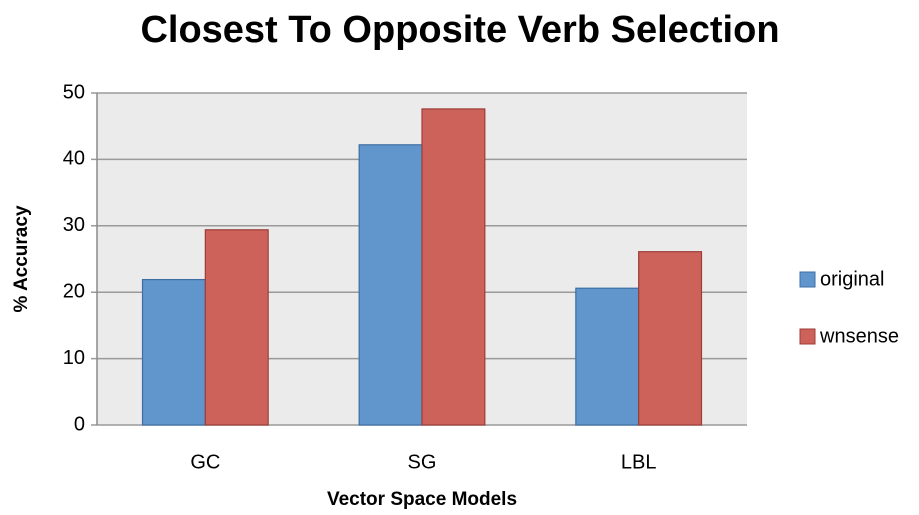 Image resolution: width=919 pixels, height=515 pixels. What do you see at coordinates (459, 30) in the screenshot?
I see `chart-title: Closest To Opposite Verb Selection` at bounding box center [459, 30].